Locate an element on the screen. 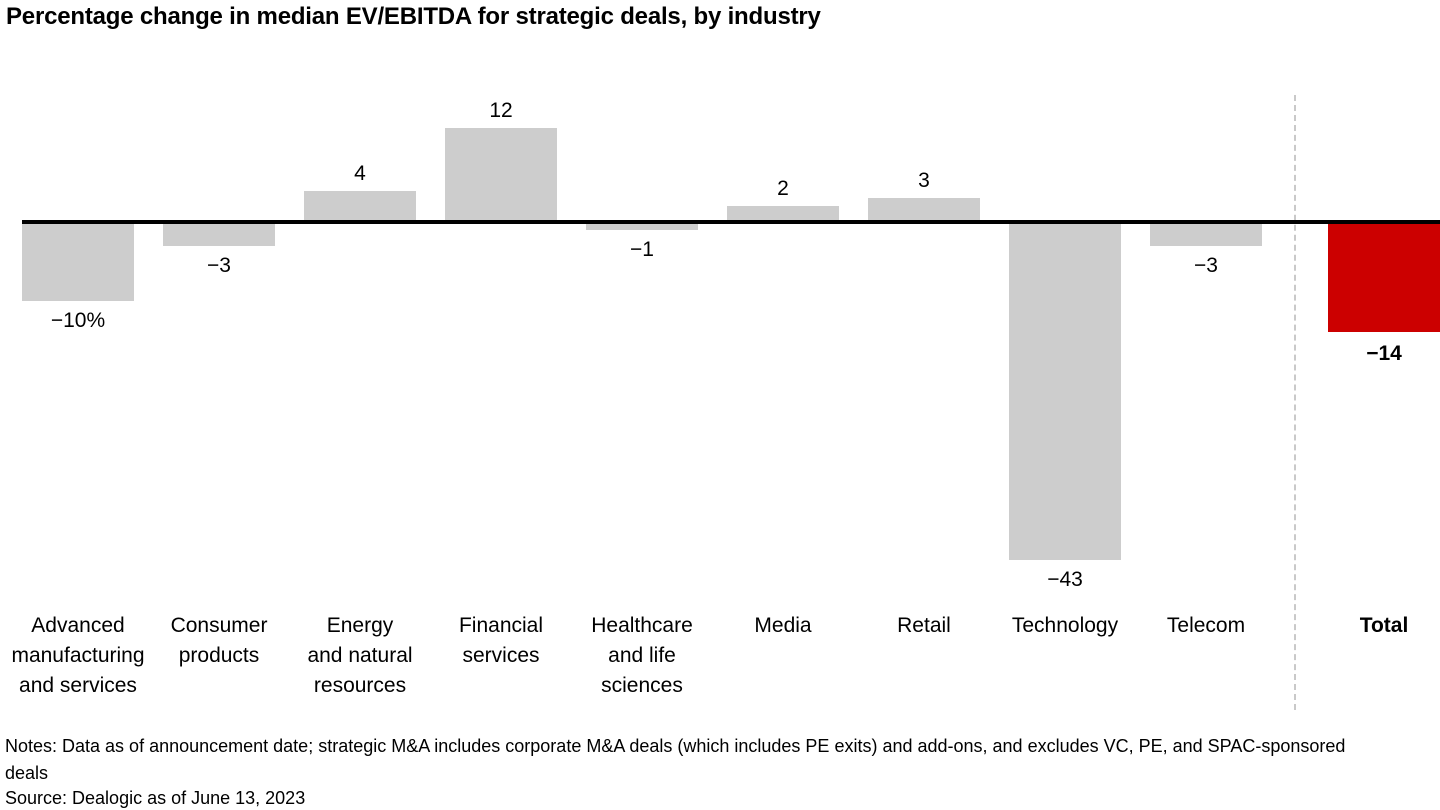 The height and width of the screenshot is (810, 1440). value-label-healthcare-and-life-sciences: −1 is located at coordinates (642, 249).